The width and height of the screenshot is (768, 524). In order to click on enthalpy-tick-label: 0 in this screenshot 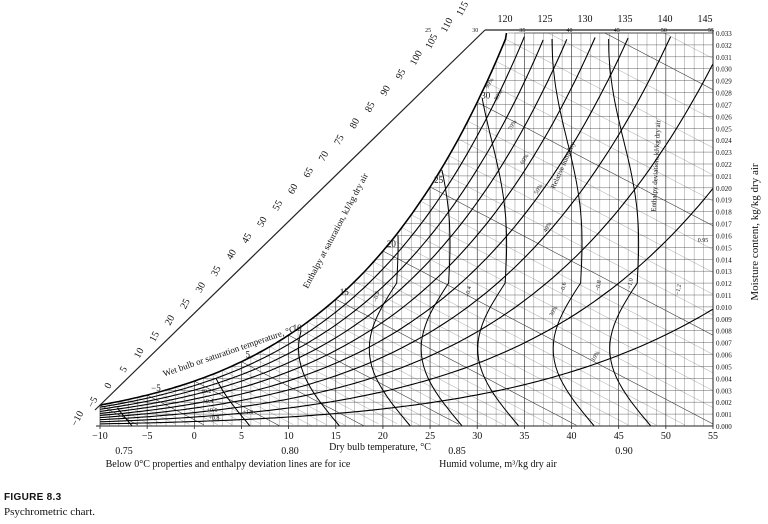, I will do `click(109, 386)`.